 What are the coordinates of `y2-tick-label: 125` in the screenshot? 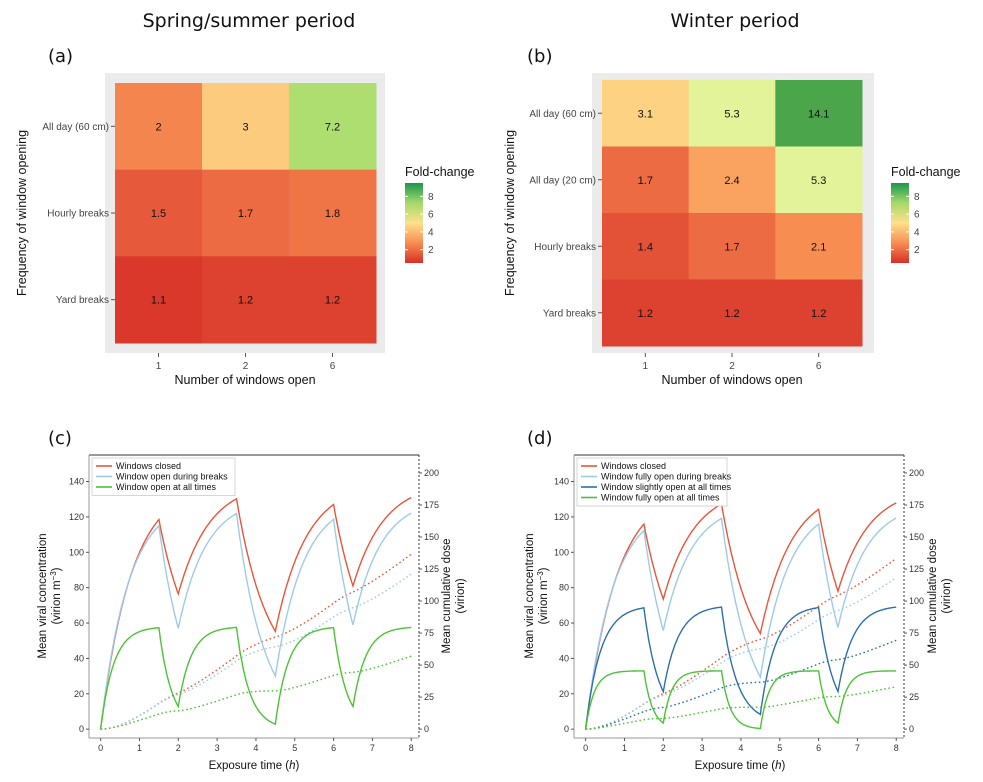 It's located at (916, 569).